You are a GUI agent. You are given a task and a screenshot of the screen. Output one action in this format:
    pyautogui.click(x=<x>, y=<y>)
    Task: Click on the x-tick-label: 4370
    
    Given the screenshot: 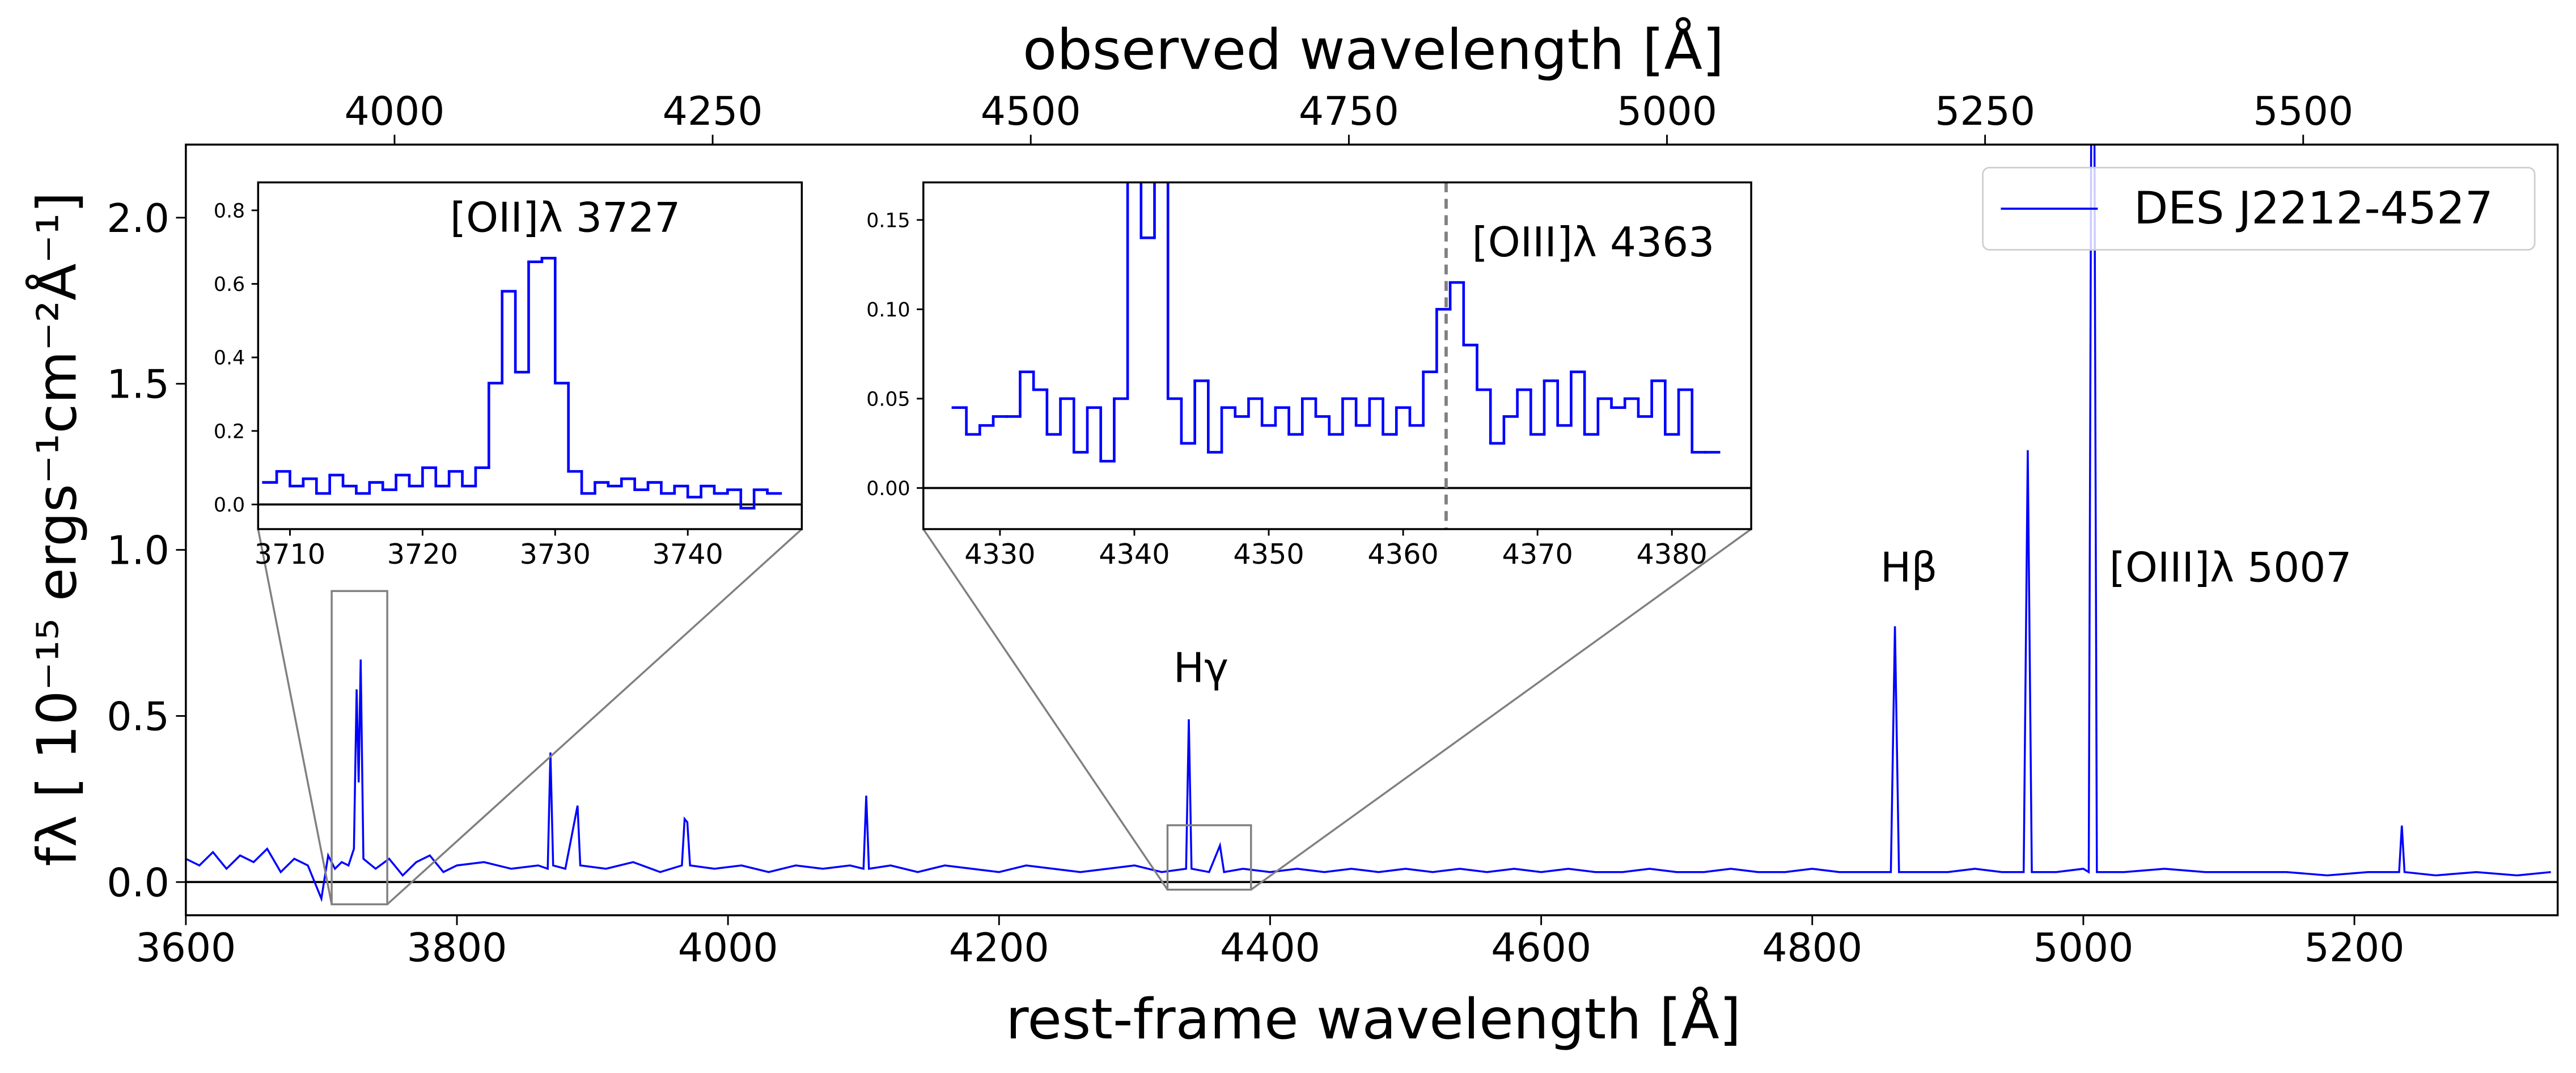 What is the action you would take?
    pyautogui.click(x=1538, y=554)
    